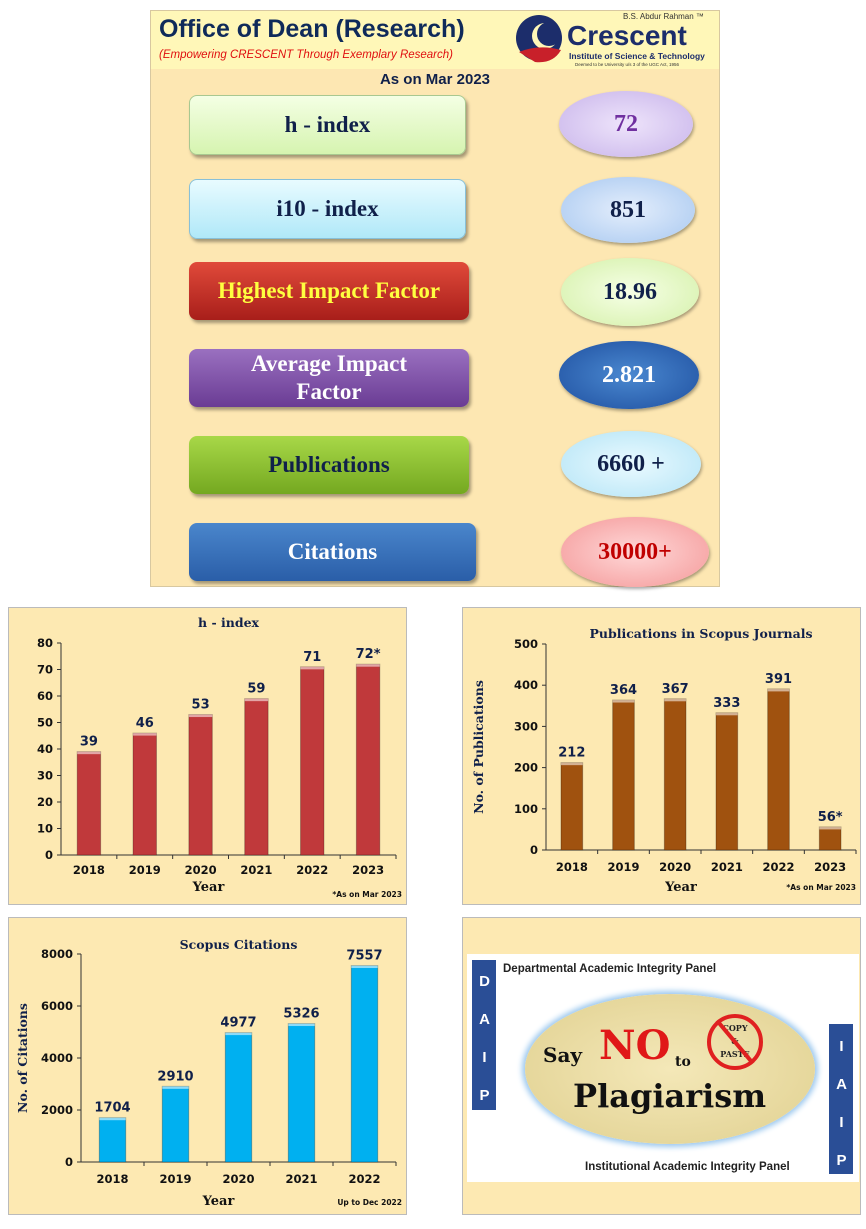 Image resolution: width=866 pixels, height=1229 pixels. Describe the element at coordinates (57, 1058) in the screenshot. I see `y-tick-label: 4000` at that location.